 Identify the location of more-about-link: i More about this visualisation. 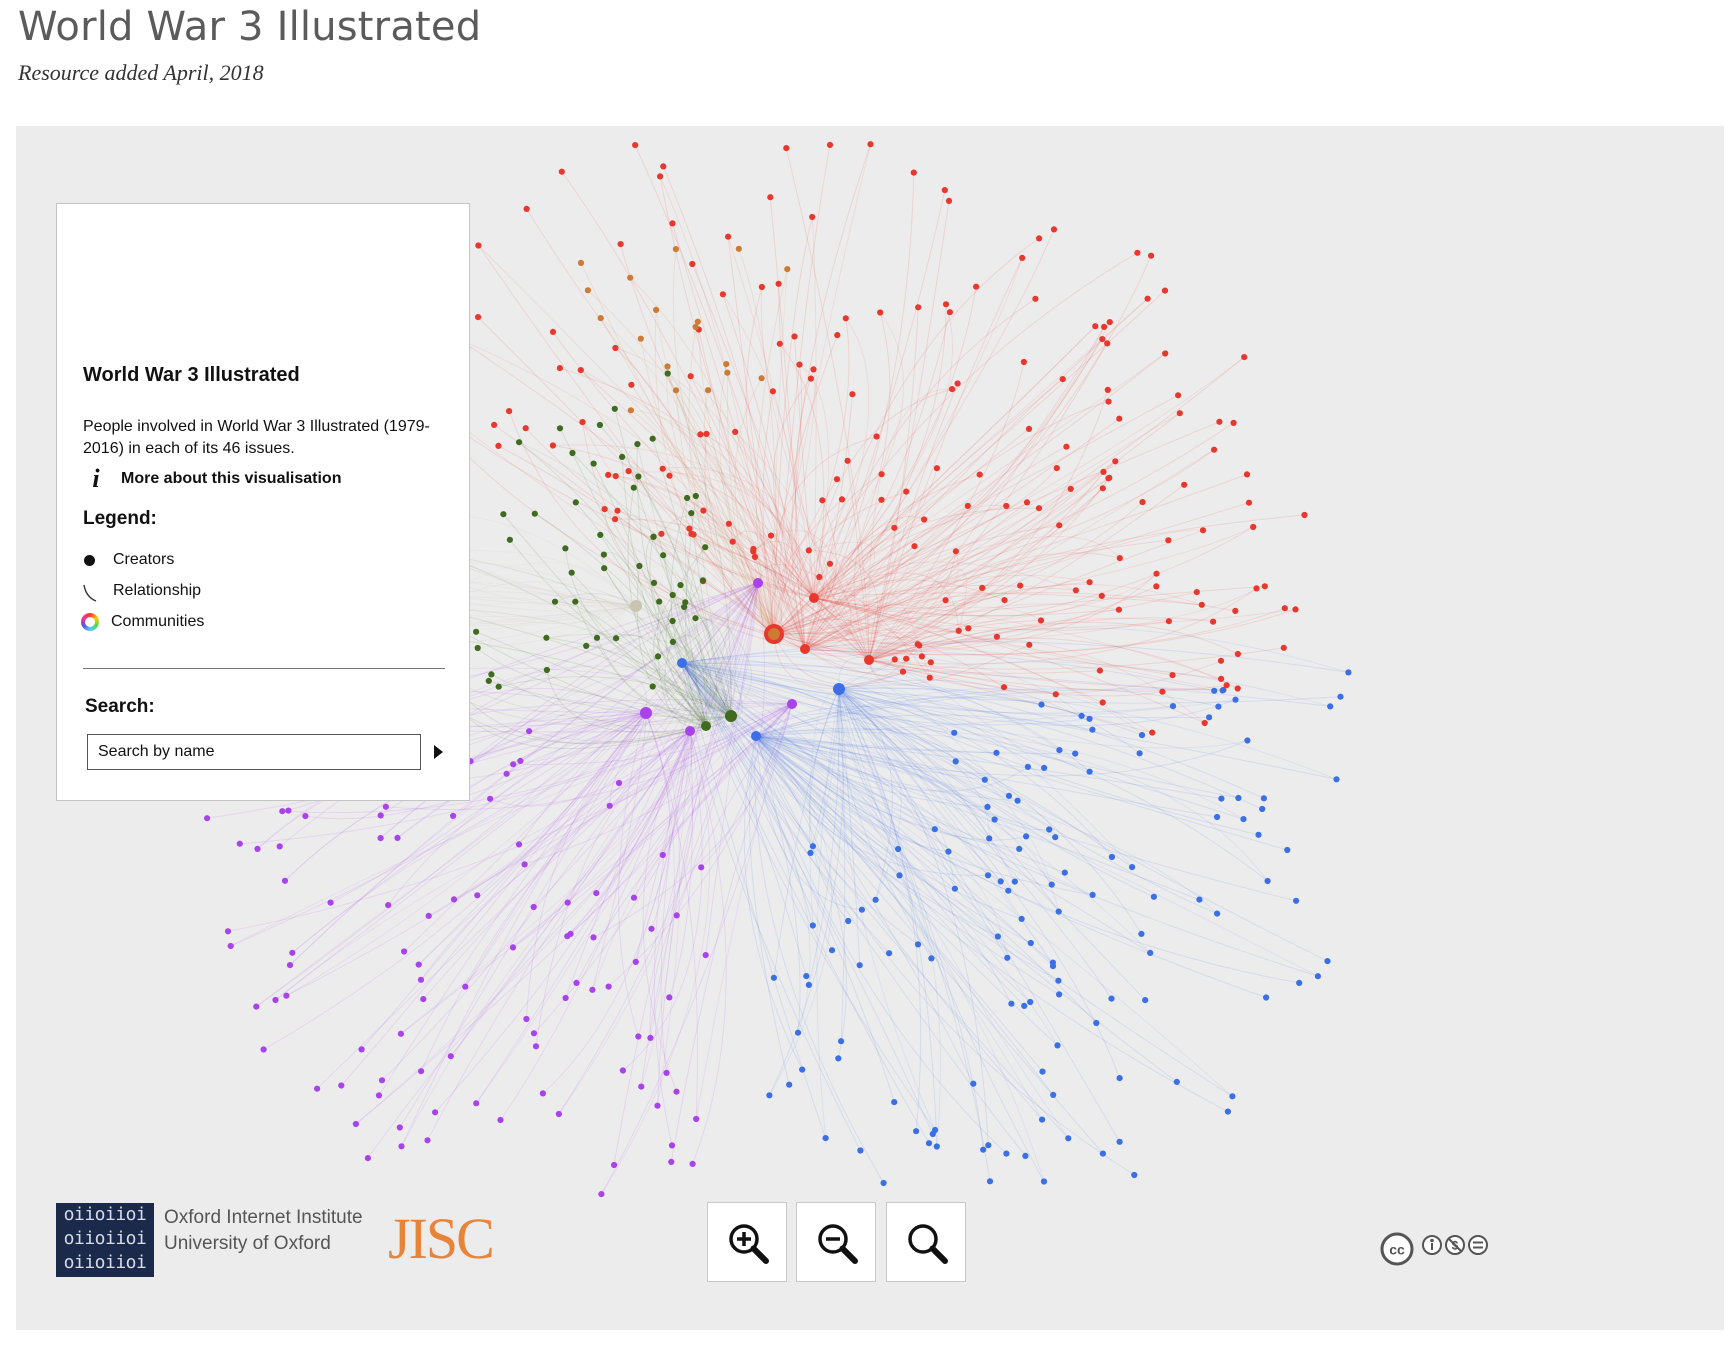
(212, 479).